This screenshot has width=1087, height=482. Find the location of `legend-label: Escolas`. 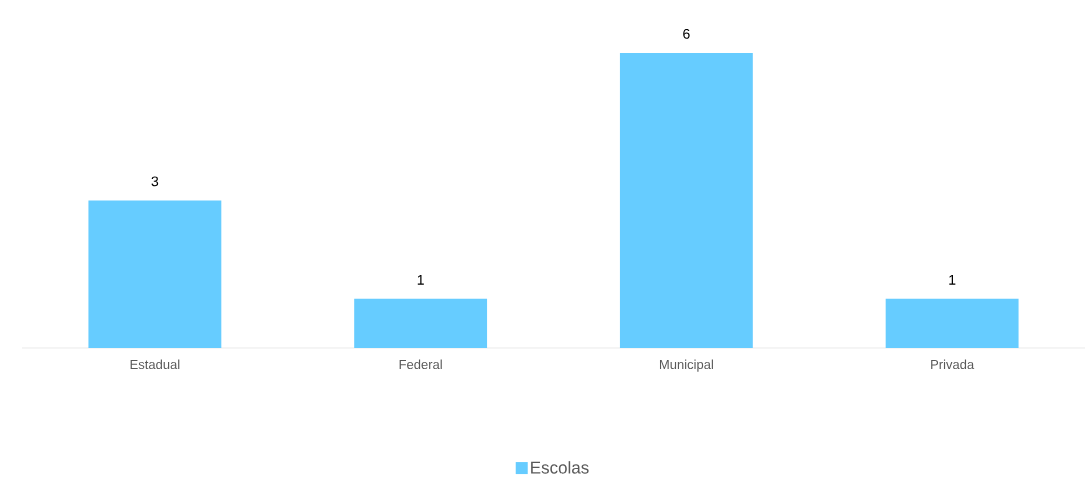

legend-label: Escolas is located at coordinates (560, 467).